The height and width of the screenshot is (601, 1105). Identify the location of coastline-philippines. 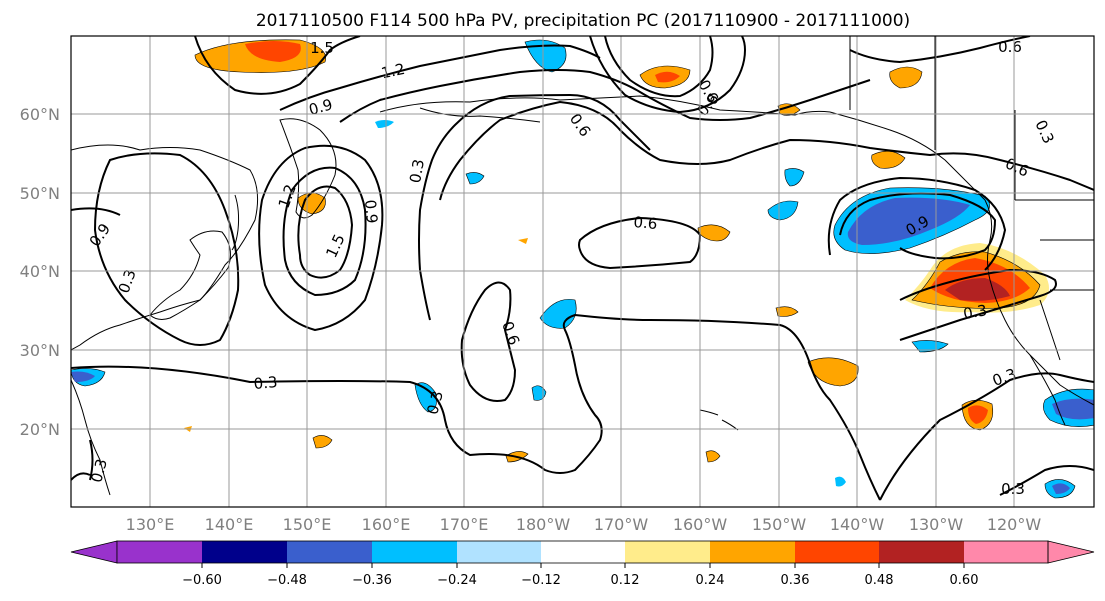
(91, 437).